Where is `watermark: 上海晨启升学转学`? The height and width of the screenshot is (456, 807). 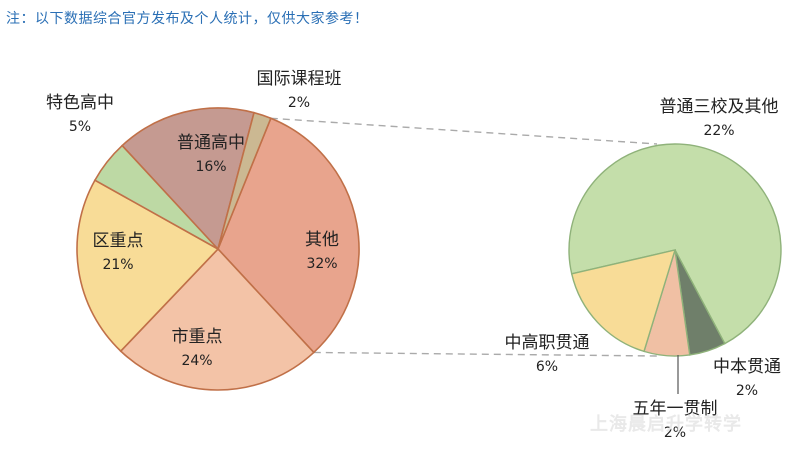 watermark: 上海晨启升学转学 is located at coordinates (666, 424).